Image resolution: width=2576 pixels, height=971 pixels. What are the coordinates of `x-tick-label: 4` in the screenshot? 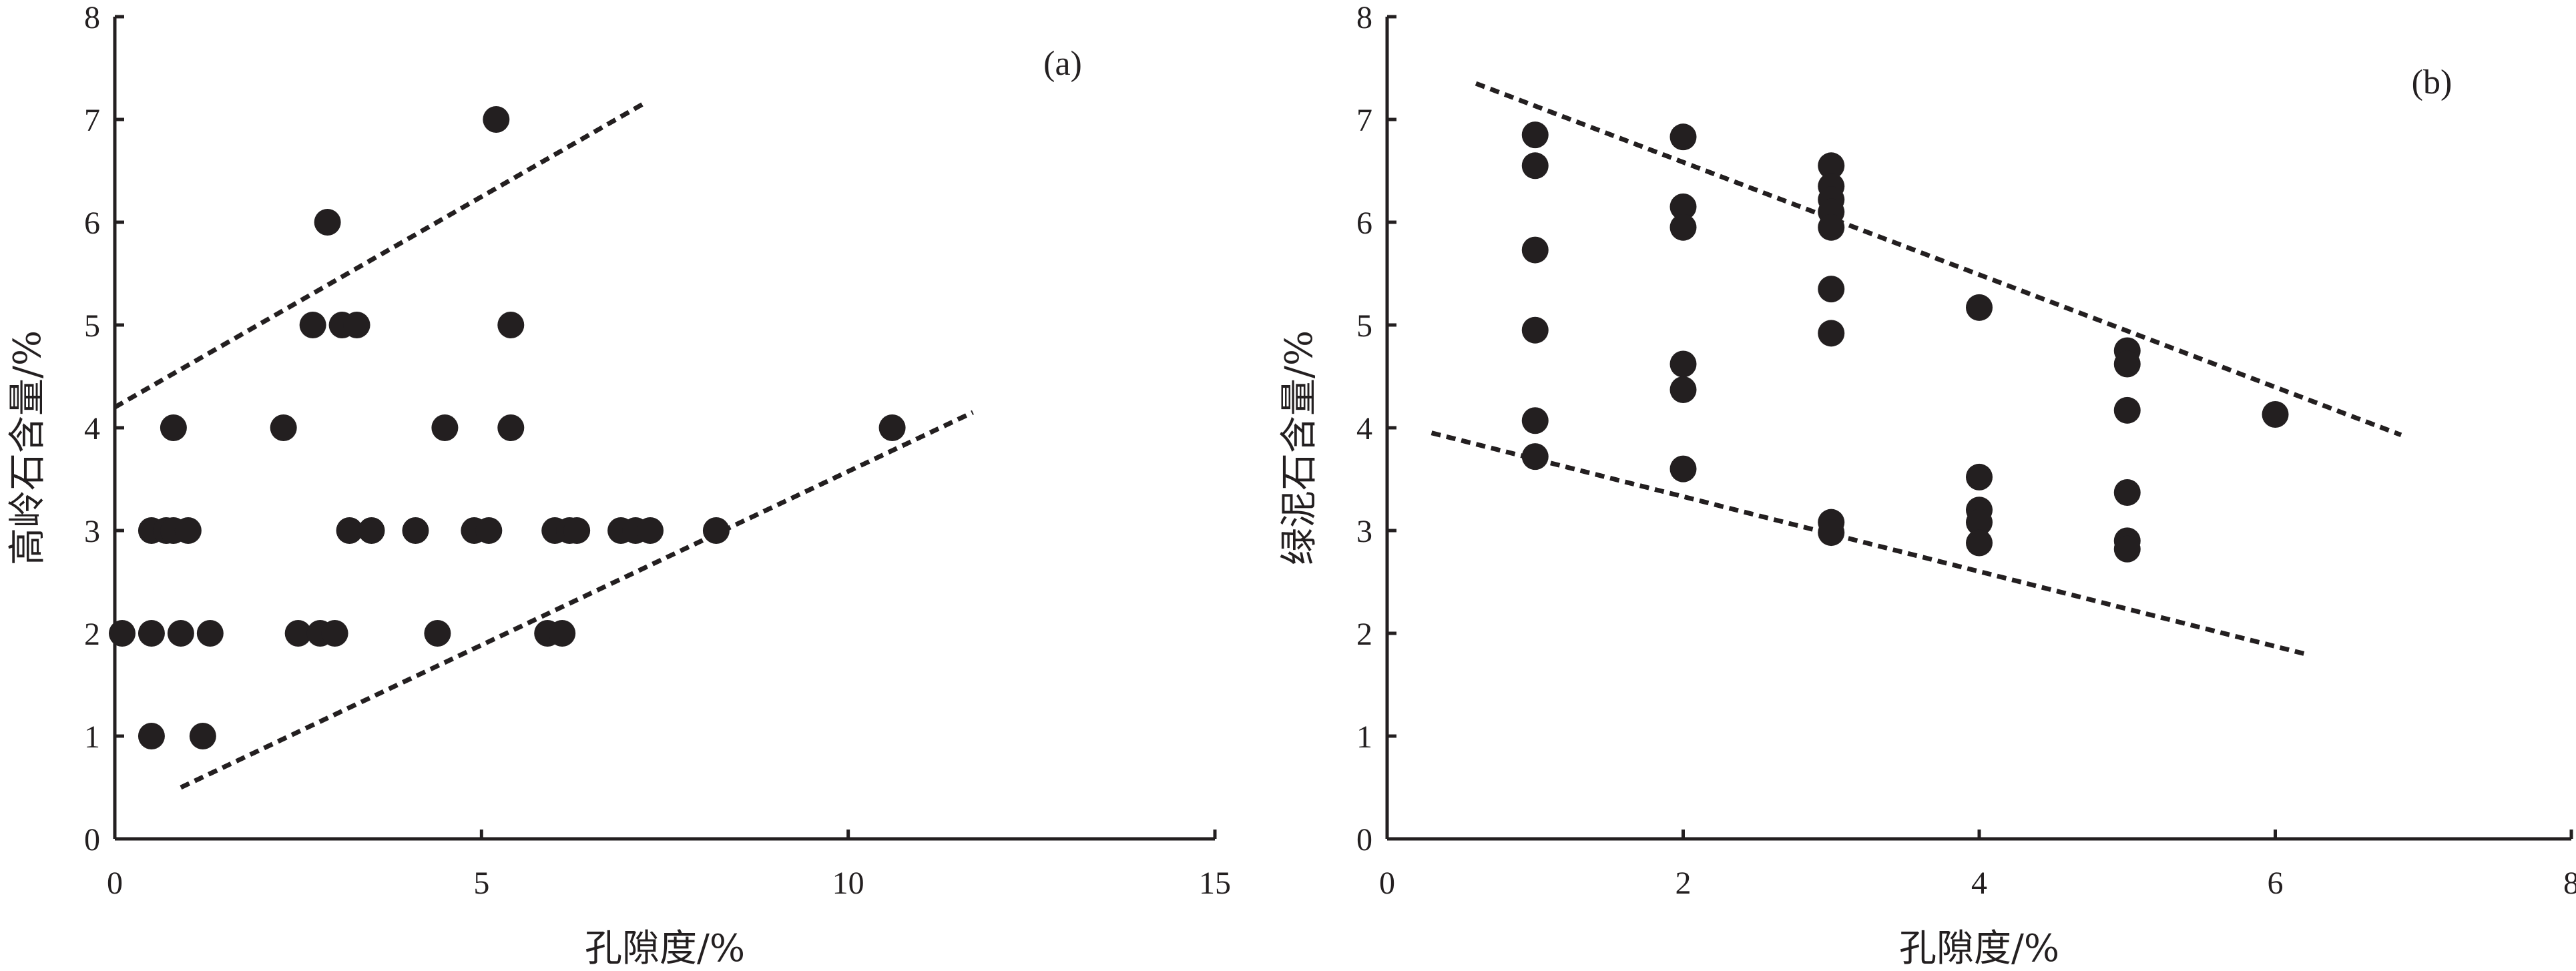 It's located at (1979, 883).